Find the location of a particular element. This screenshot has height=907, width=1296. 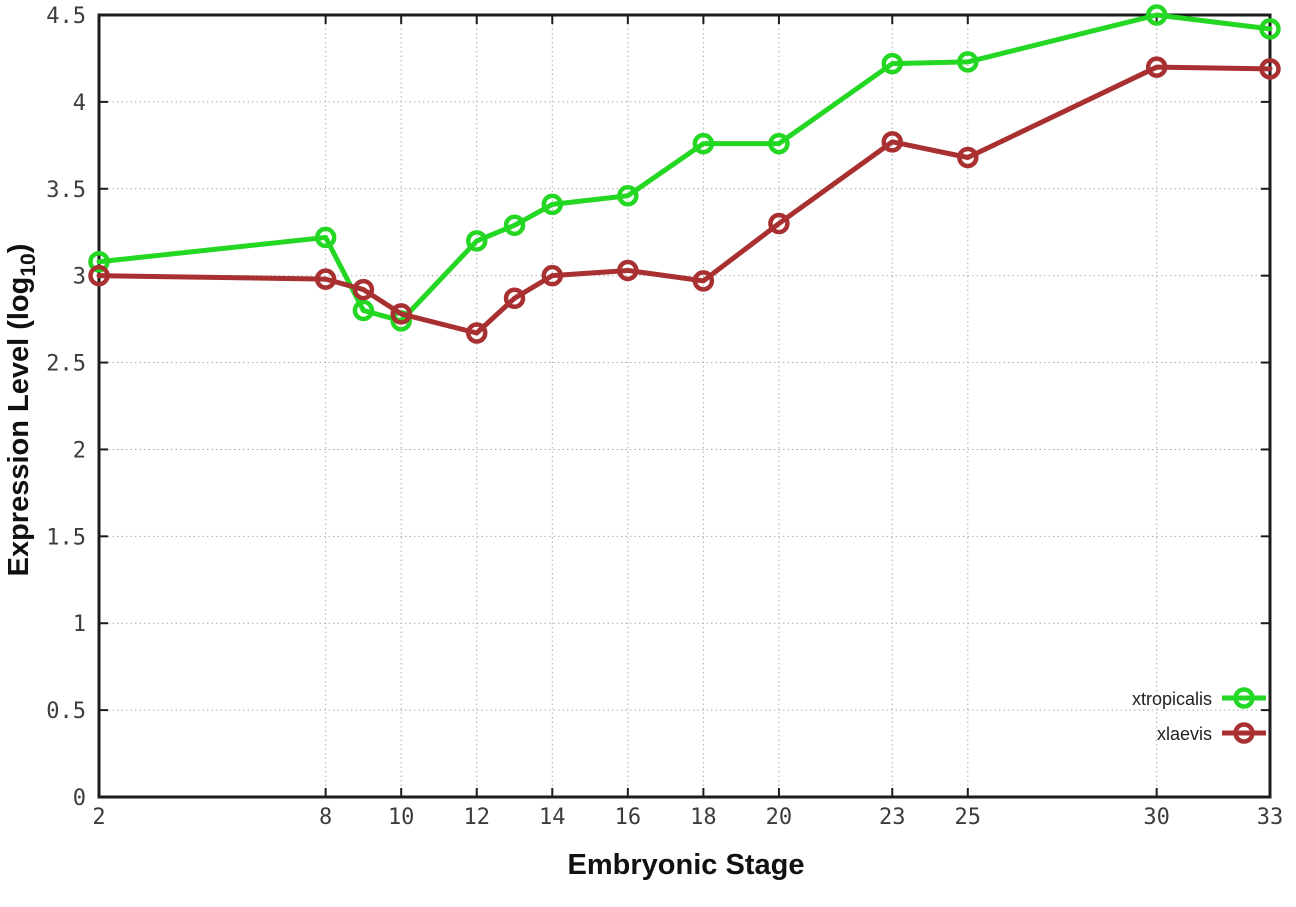

legend-item-xtropicalis: xtropicalis is located at coordinates (1199, 698).